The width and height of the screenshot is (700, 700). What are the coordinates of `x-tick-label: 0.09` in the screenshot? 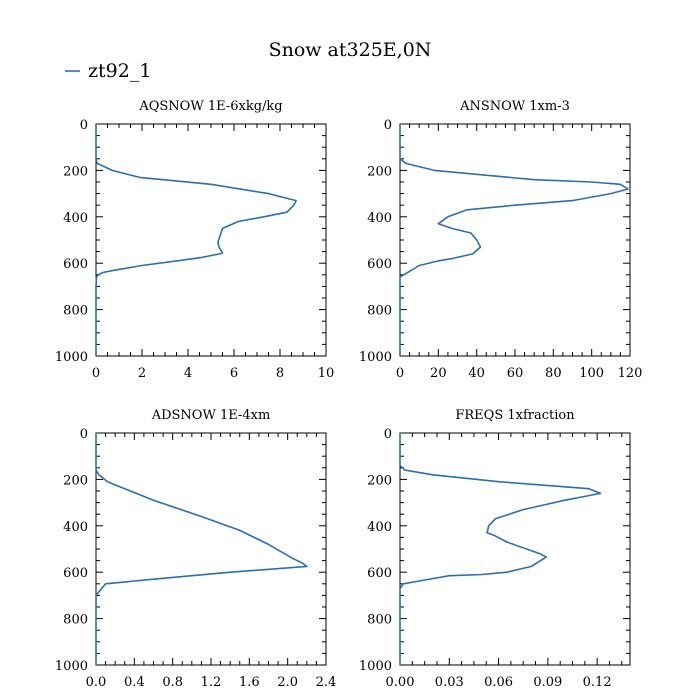 It's located at (547, 682).